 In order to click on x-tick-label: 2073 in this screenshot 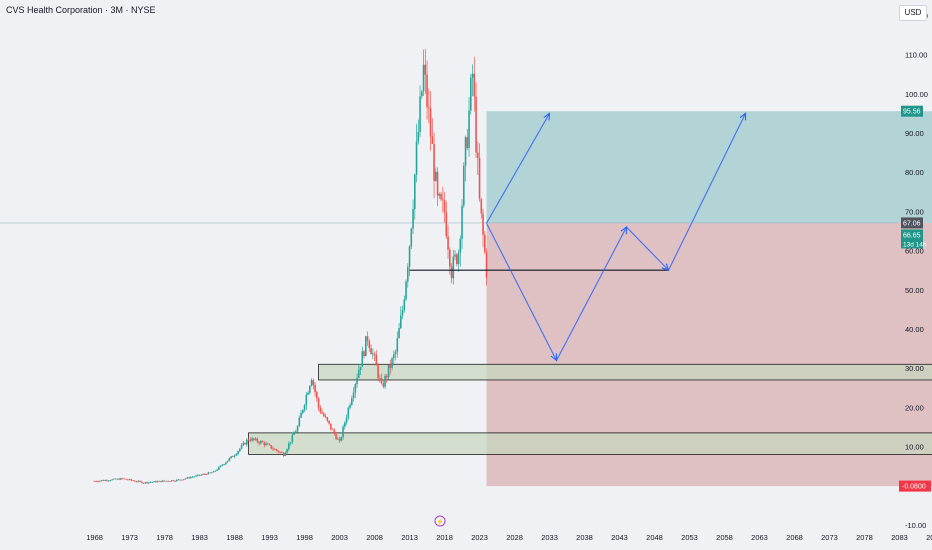, I will do `click(829, 537)`.